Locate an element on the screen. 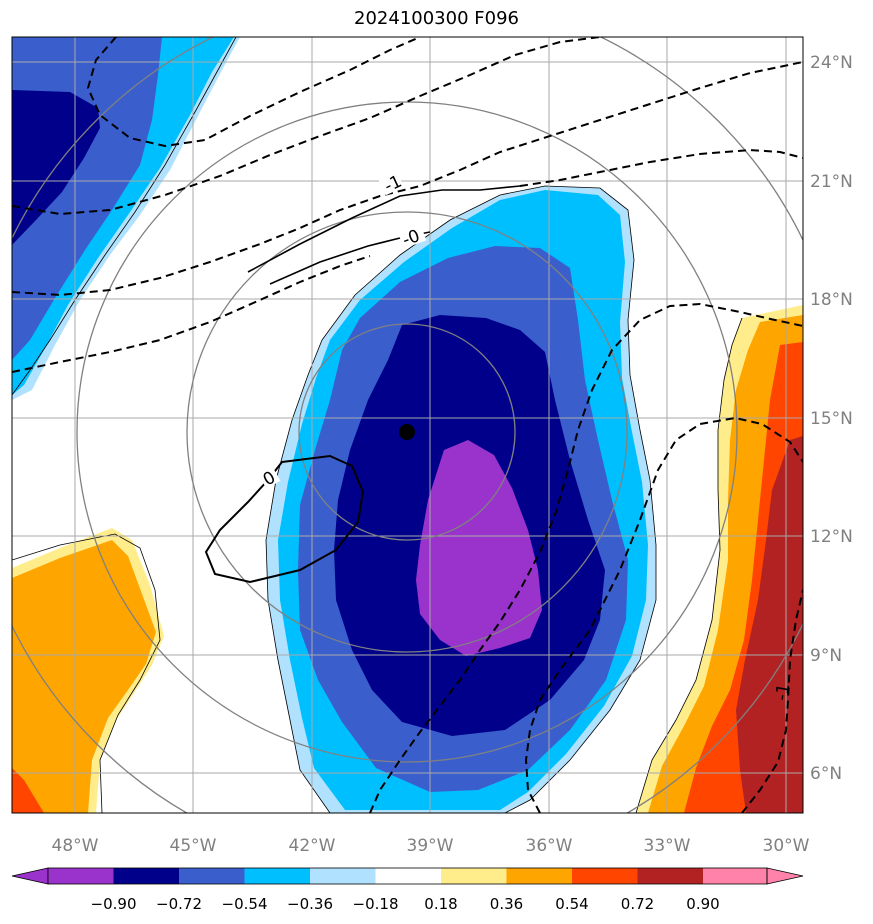 The height and width of the screenshot is (924, 873). lon-label: 30°W is located at coordinates (786, 846).